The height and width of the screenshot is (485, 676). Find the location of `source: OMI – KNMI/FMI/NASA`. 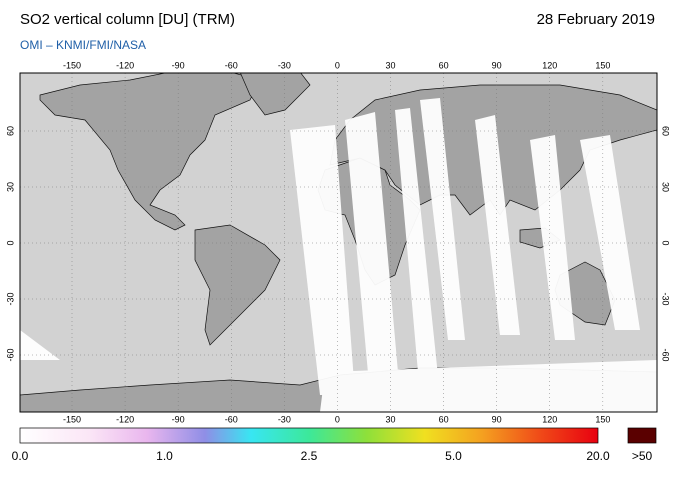

source: OMI – KNMI/FMI/NASA is located at coordinates (83, 45).